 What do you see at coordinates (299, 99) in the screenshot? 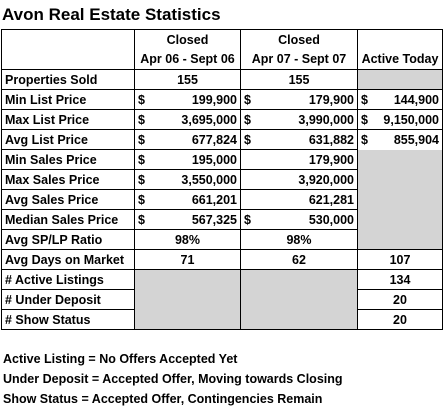
I see `cell-closed-2: $179,900` at bounding box center [299, 99].